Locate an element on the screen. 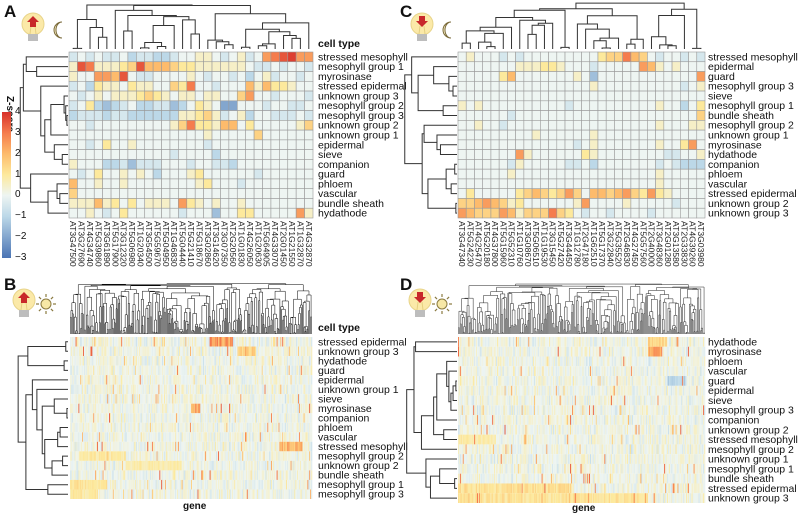 The image size is (800, 515). gene-label: AT5G06980 is located at coordinates (132, 244).